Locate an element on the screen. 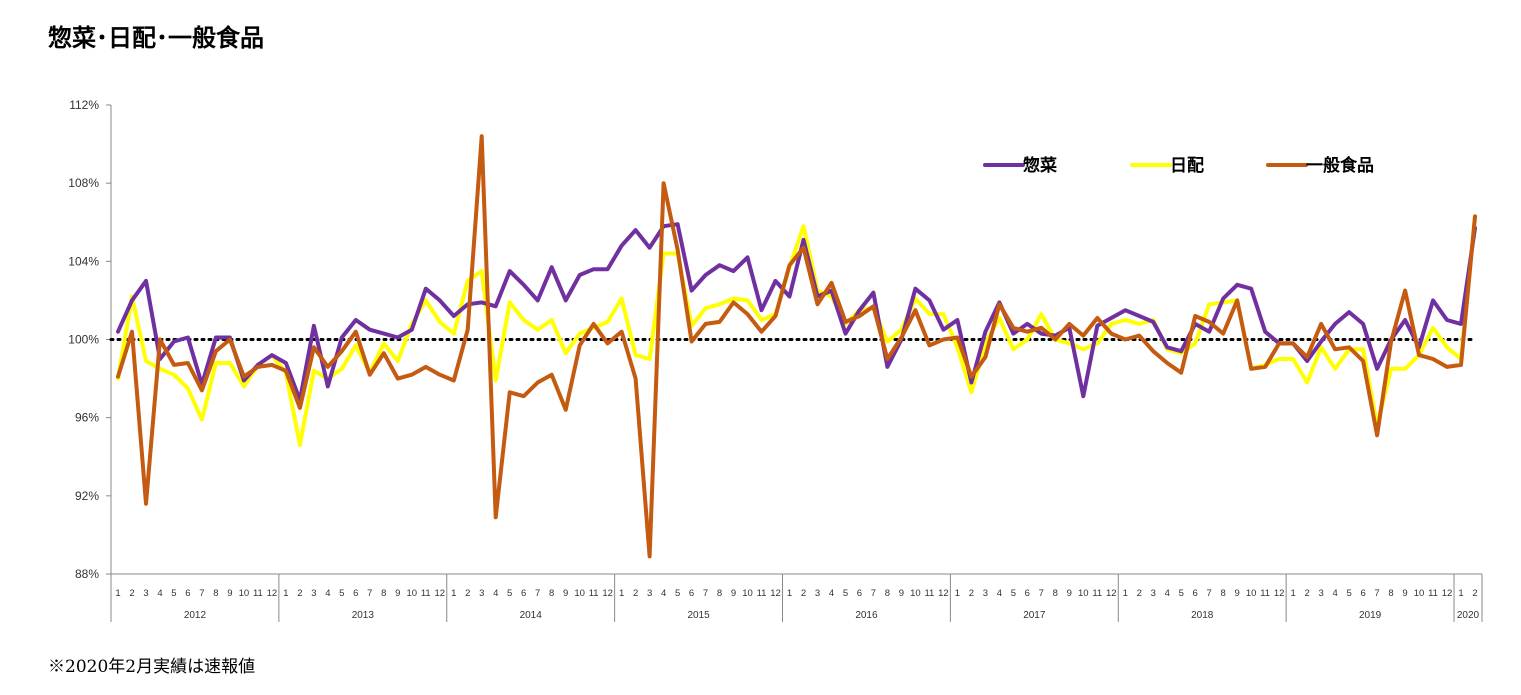  year-label: 2020 is located at coordinates (1468, 615).